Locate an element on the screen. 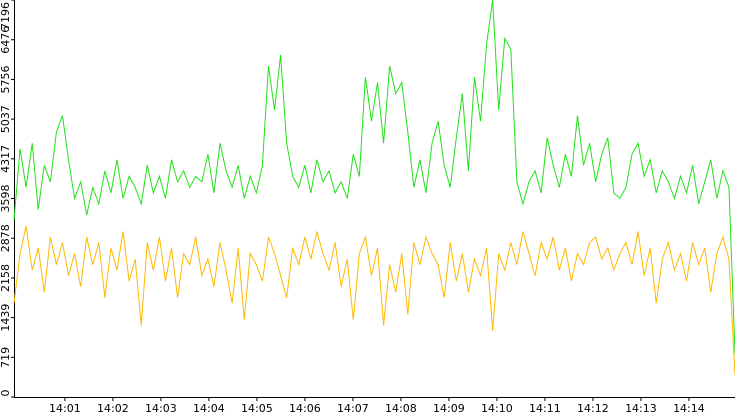 This screenshot has height=415, width=735. x-tick-label: 14:07 is located at coordinates (353, 408).